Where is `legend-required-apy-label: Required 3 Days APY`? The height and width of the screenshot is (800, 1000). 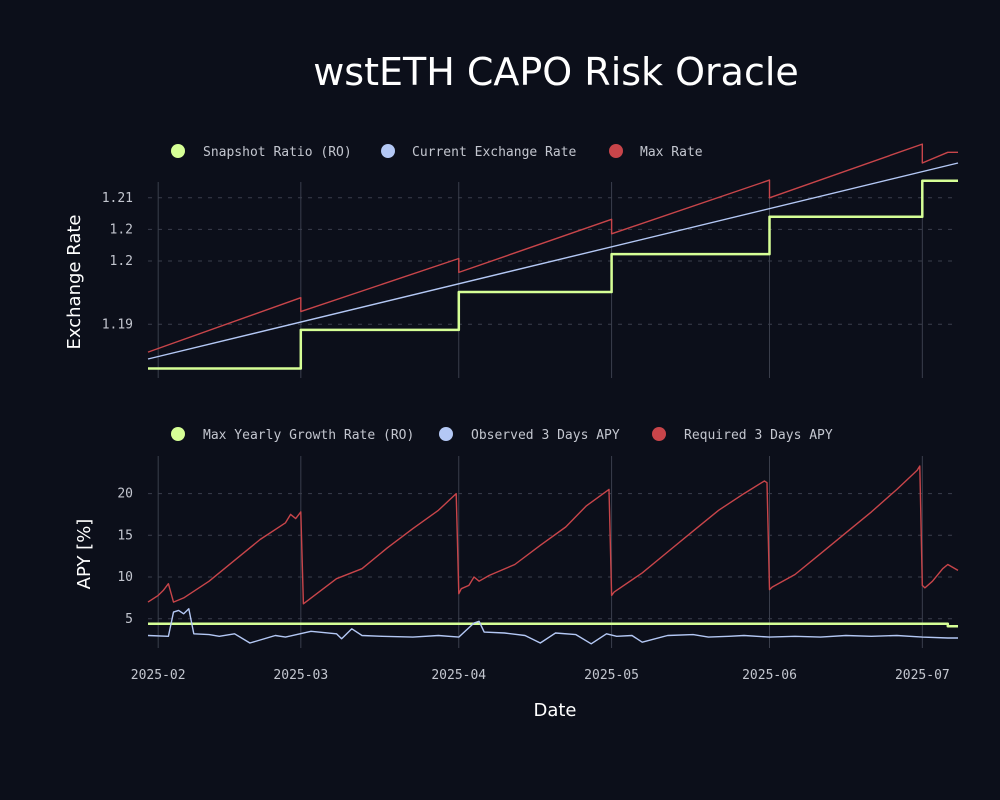
legend-required-apy-label: Required 3 Days APY is located at coordinates (758, 435).